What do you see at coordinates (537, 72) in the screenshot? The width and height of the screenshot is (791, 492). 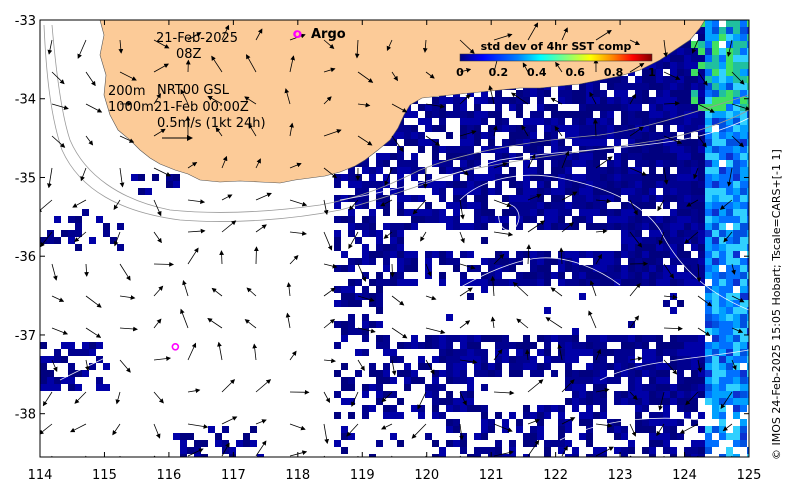 I see `colorbar-tick-label: 0.4` at bounding box center [537, 72].